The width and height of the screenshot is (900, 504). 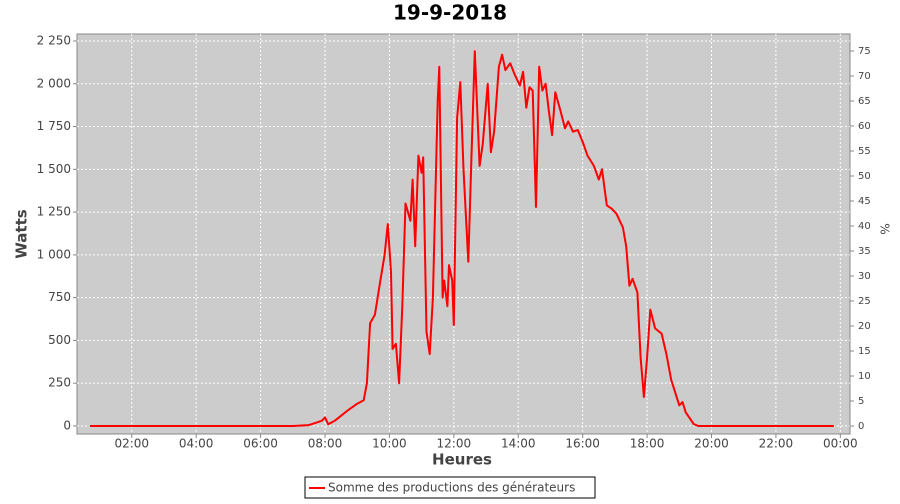 I want to click on y-tick-label: 500, so click(x=59, y=340).